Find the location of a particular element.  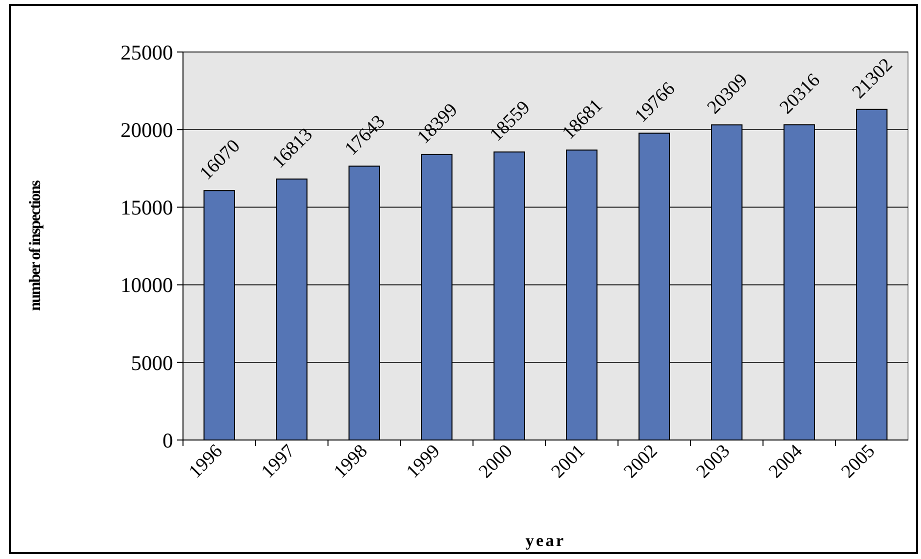

x-axis-title: year is located at coordinates (545, 540).